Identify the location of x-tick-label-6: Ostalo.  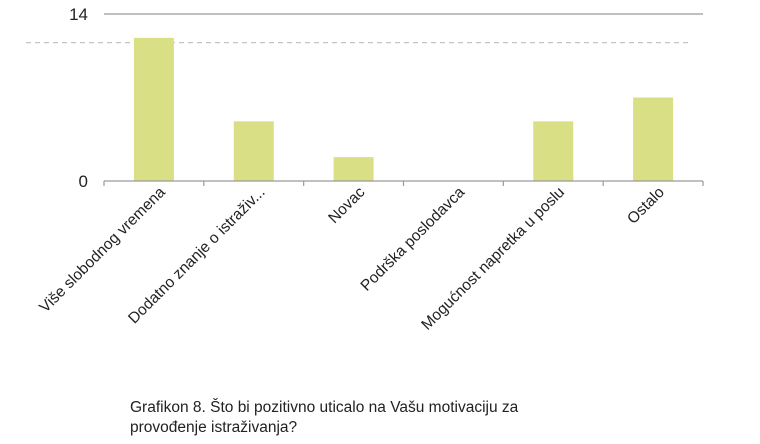
(646, 206).